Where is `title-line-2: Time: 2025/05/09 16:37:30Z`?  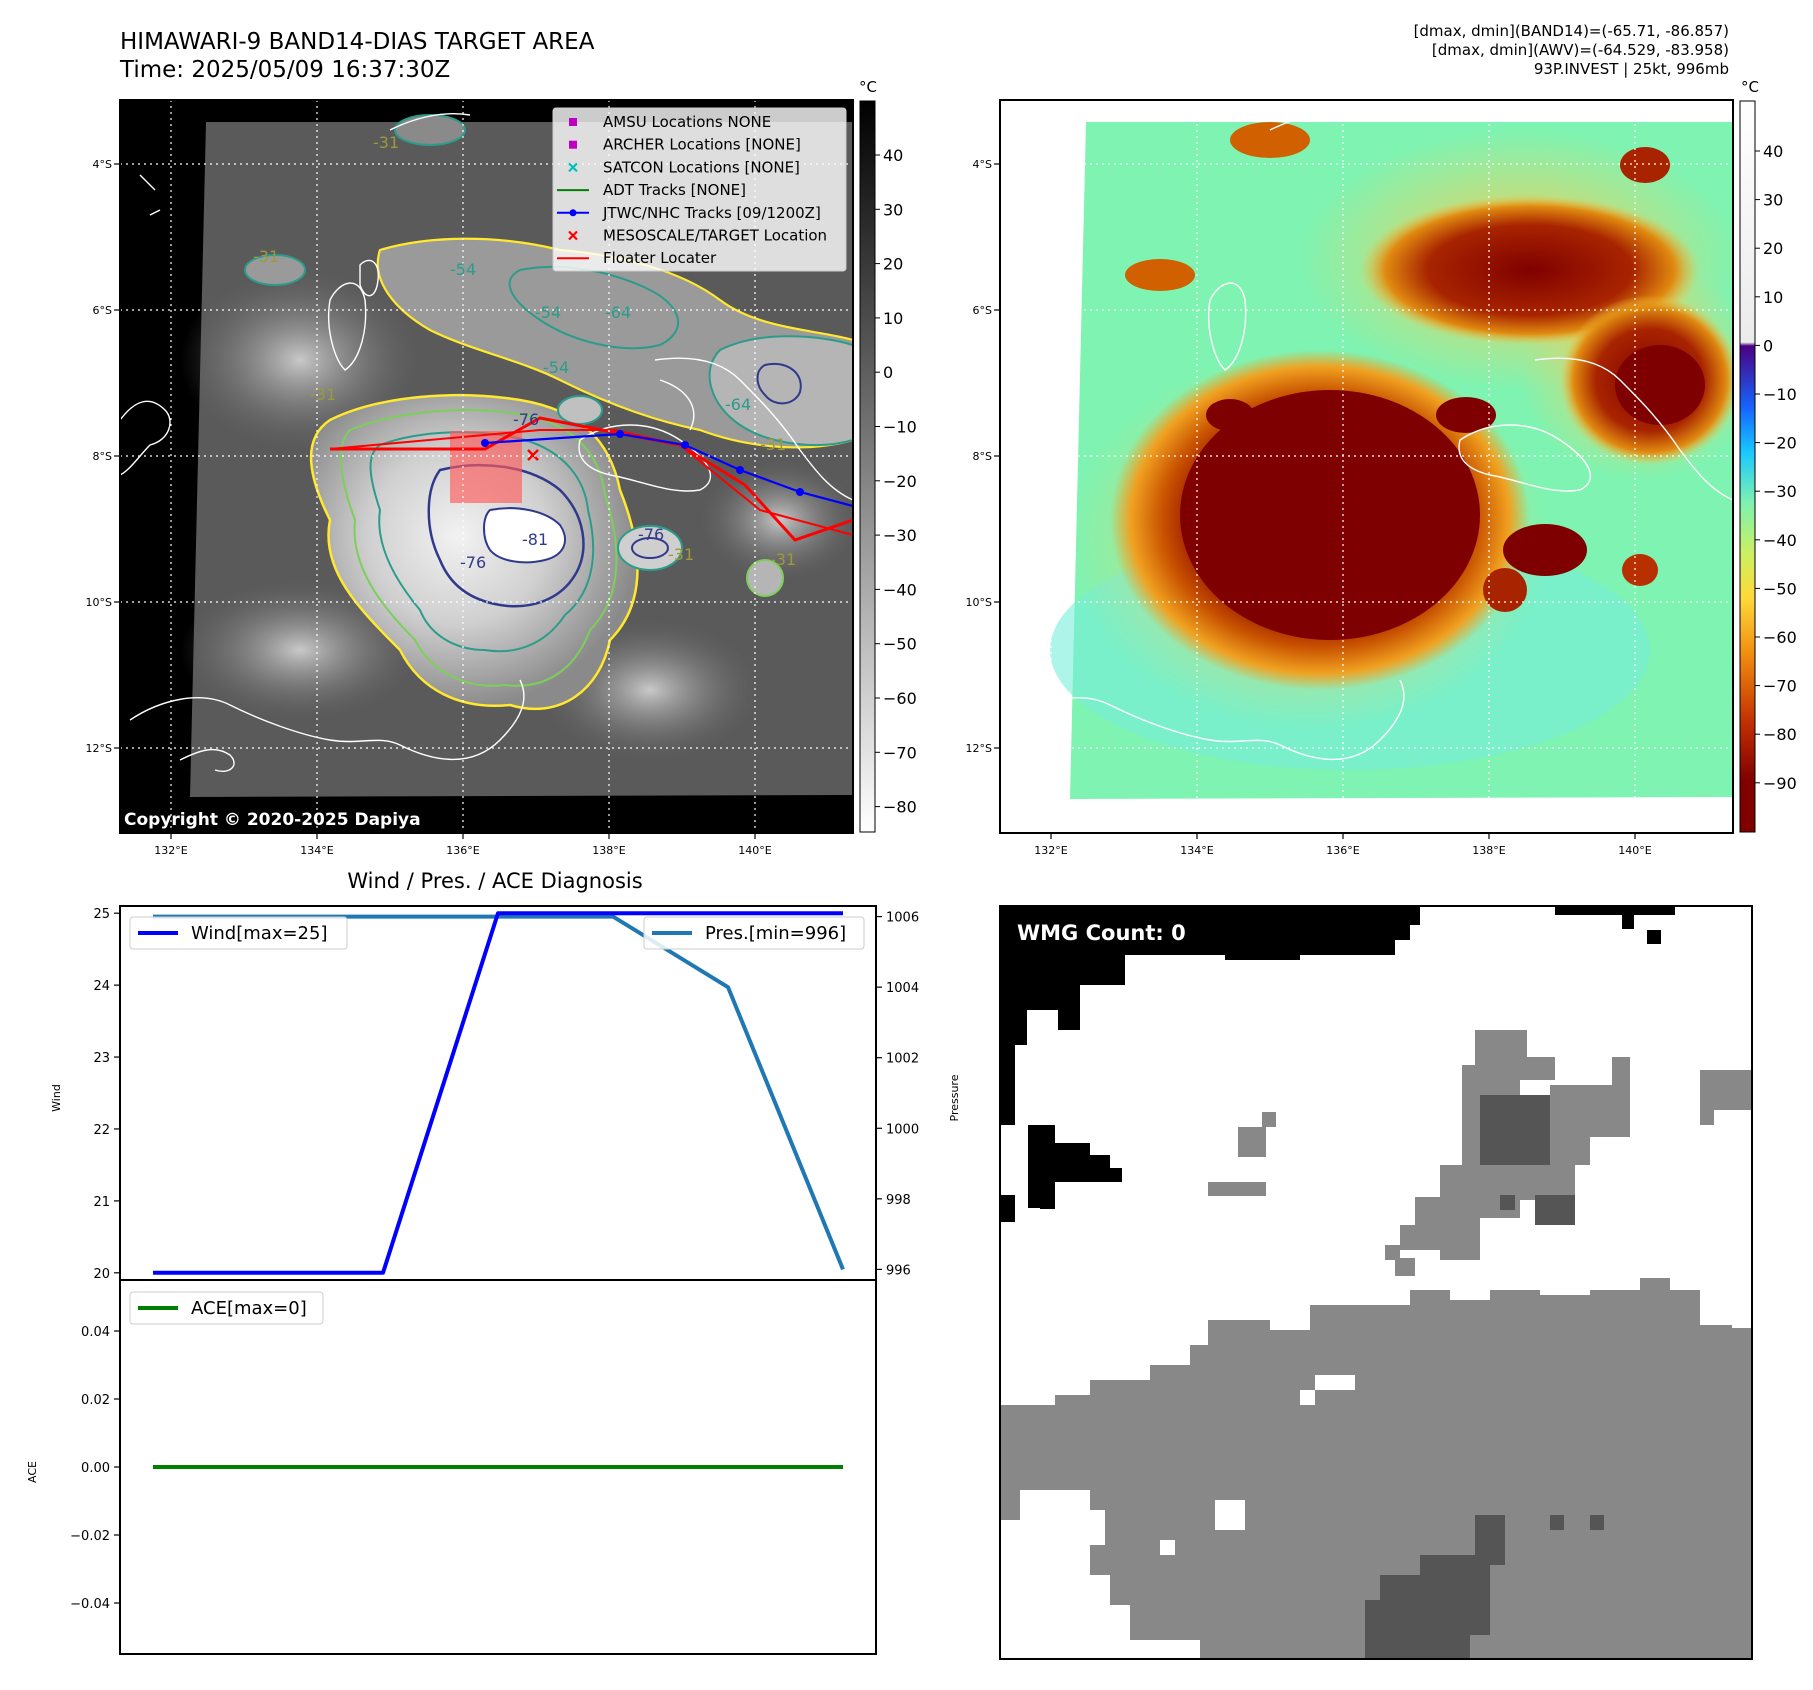 title-line-2: Time: 2025/05/09 16:37:30Z is located at coordinates (285, 70).